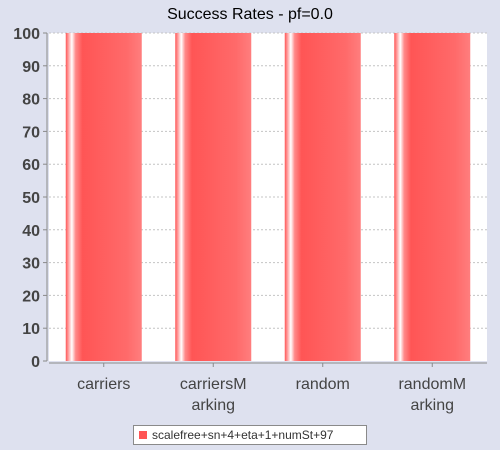 This screenshot has width=500, height=450. I want to click on y-tick-label: 70, so click(31, 132).